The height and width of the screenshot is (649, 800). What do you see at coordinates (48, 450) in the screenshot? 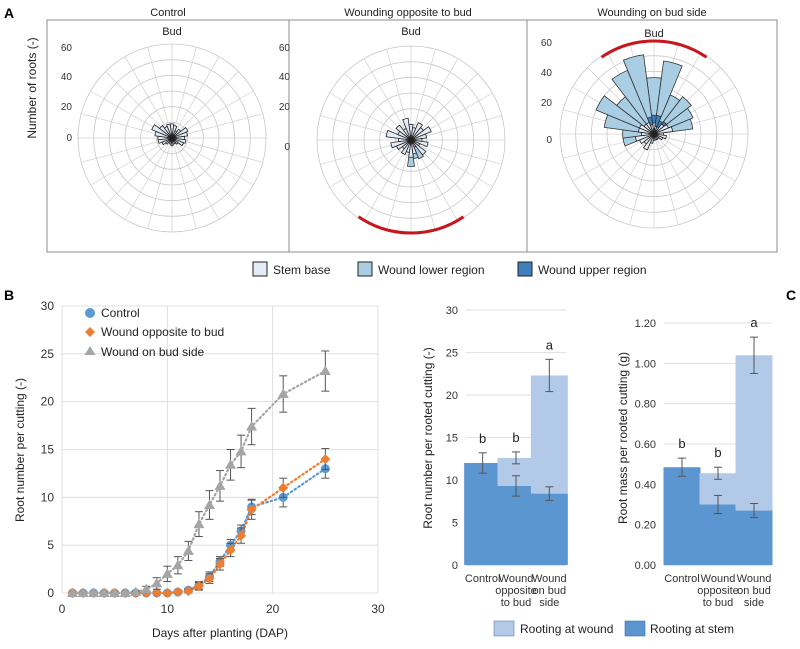
I see `line-ytick-label: 15` at bounding box center [48, 450].